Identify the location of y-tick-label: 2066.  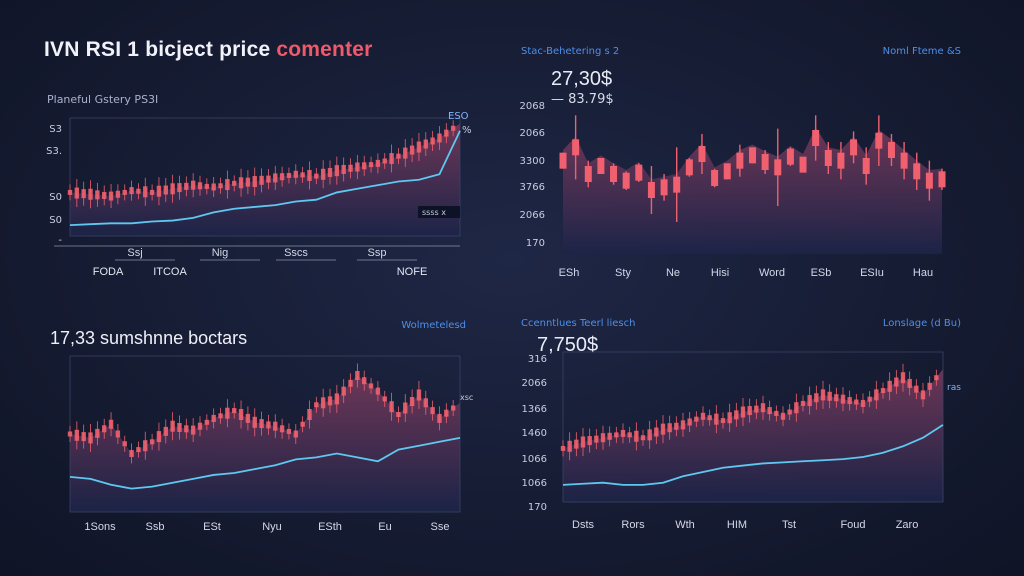
(534, 383).